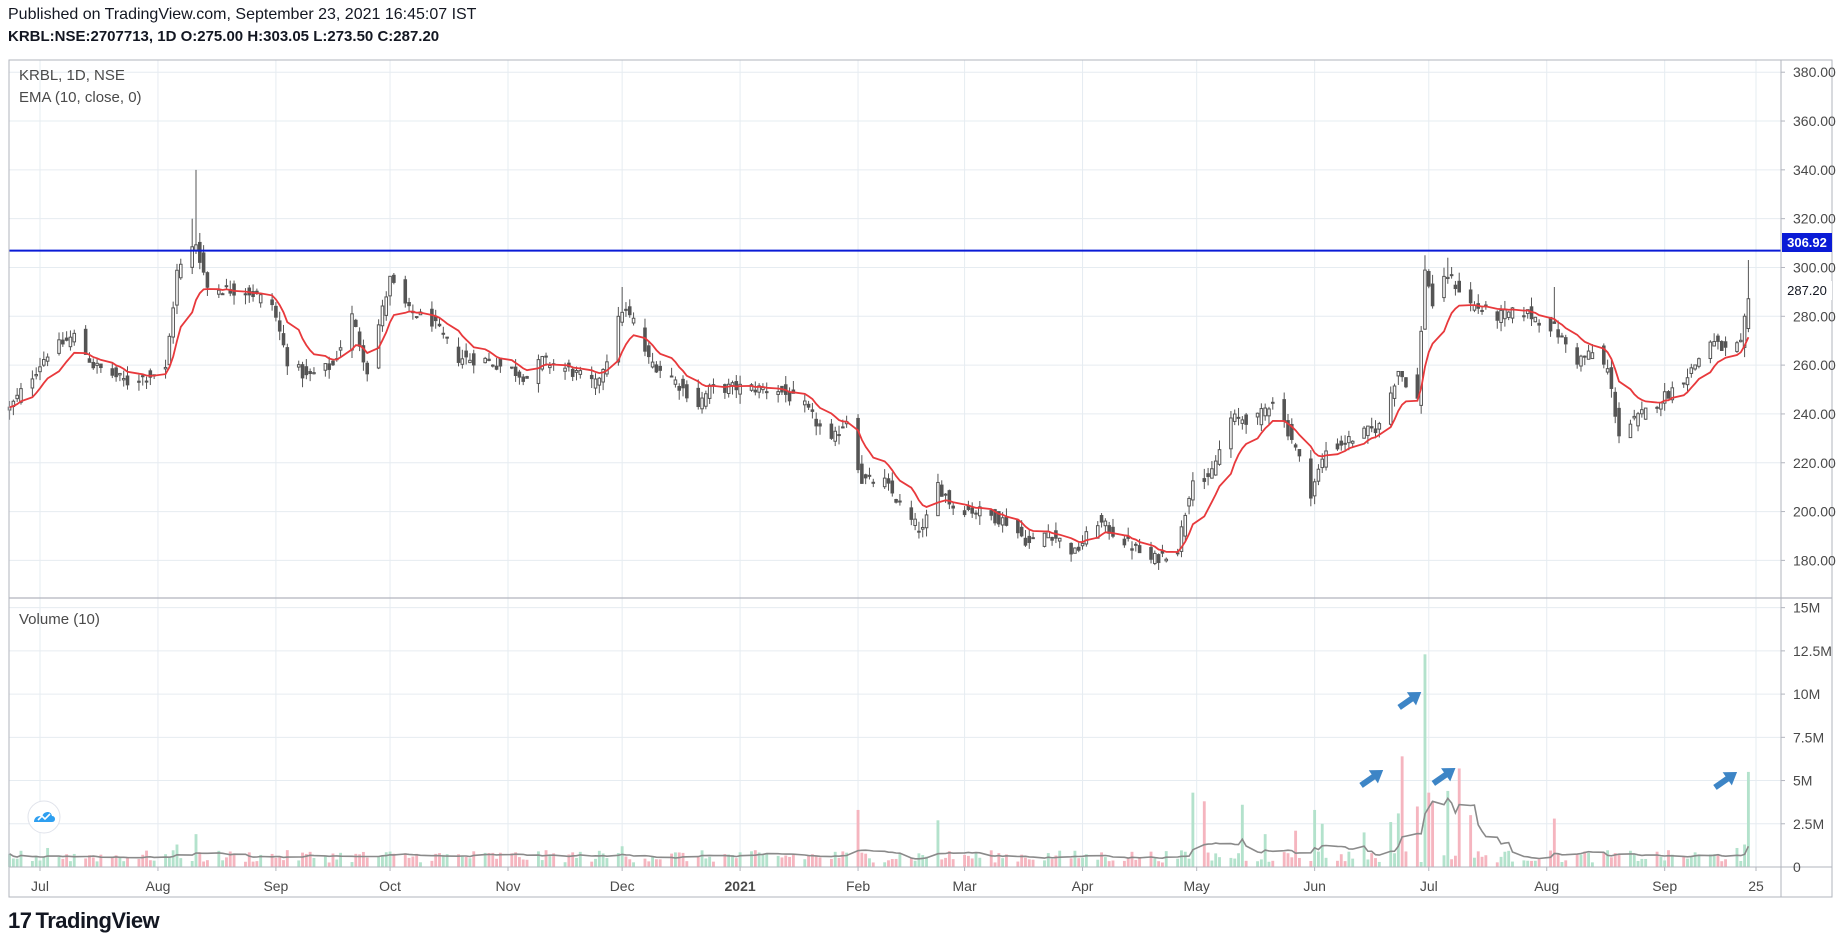  What do you see at coordinates (44, 817) in the screenshot?
I see `tv-badge-icon` at bounding box center [44, 817].